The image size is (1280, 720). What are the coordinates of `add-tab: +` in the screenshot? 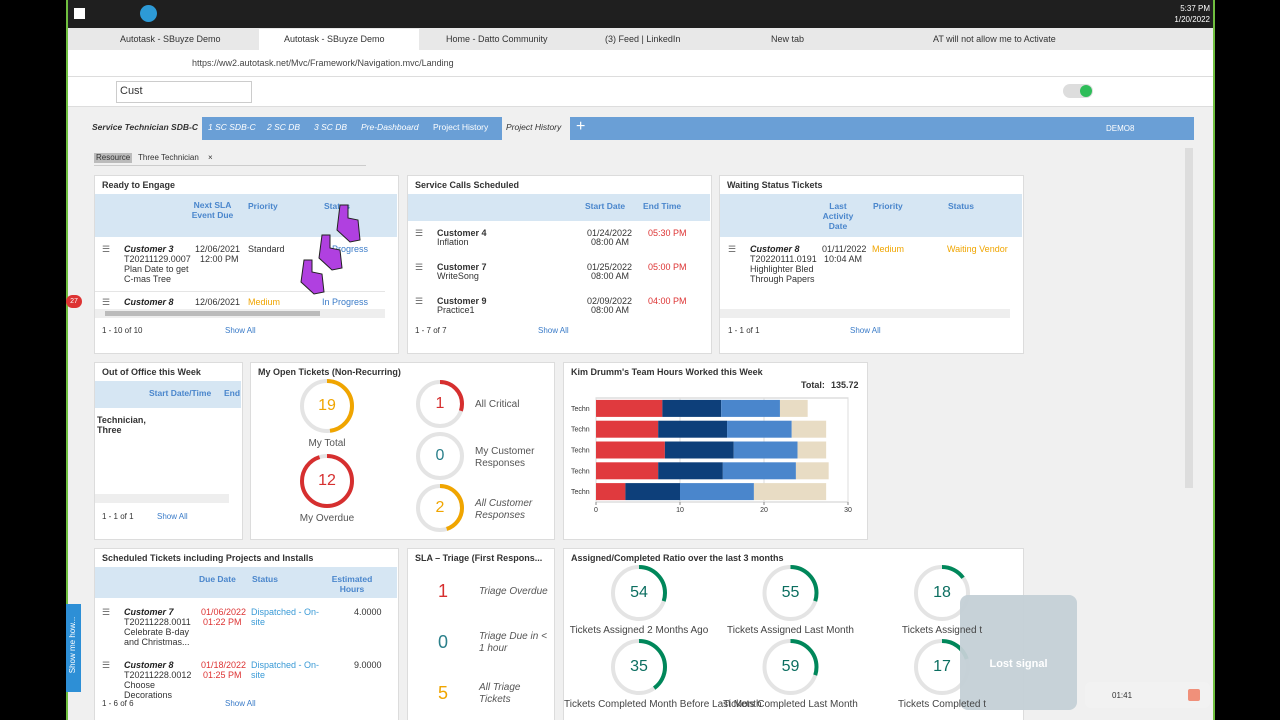 It's located at (581, 126).